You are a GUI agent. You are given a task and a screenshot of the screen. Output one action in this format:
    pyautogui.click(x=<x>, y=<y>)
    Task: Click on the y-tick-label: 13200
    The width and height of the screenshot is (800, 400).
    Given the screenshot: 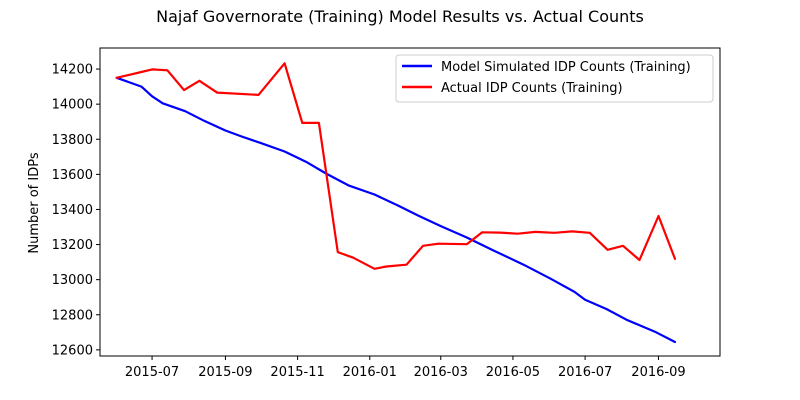 What is the action you would take?
    pyautogui.click(x=72, y=245)
    